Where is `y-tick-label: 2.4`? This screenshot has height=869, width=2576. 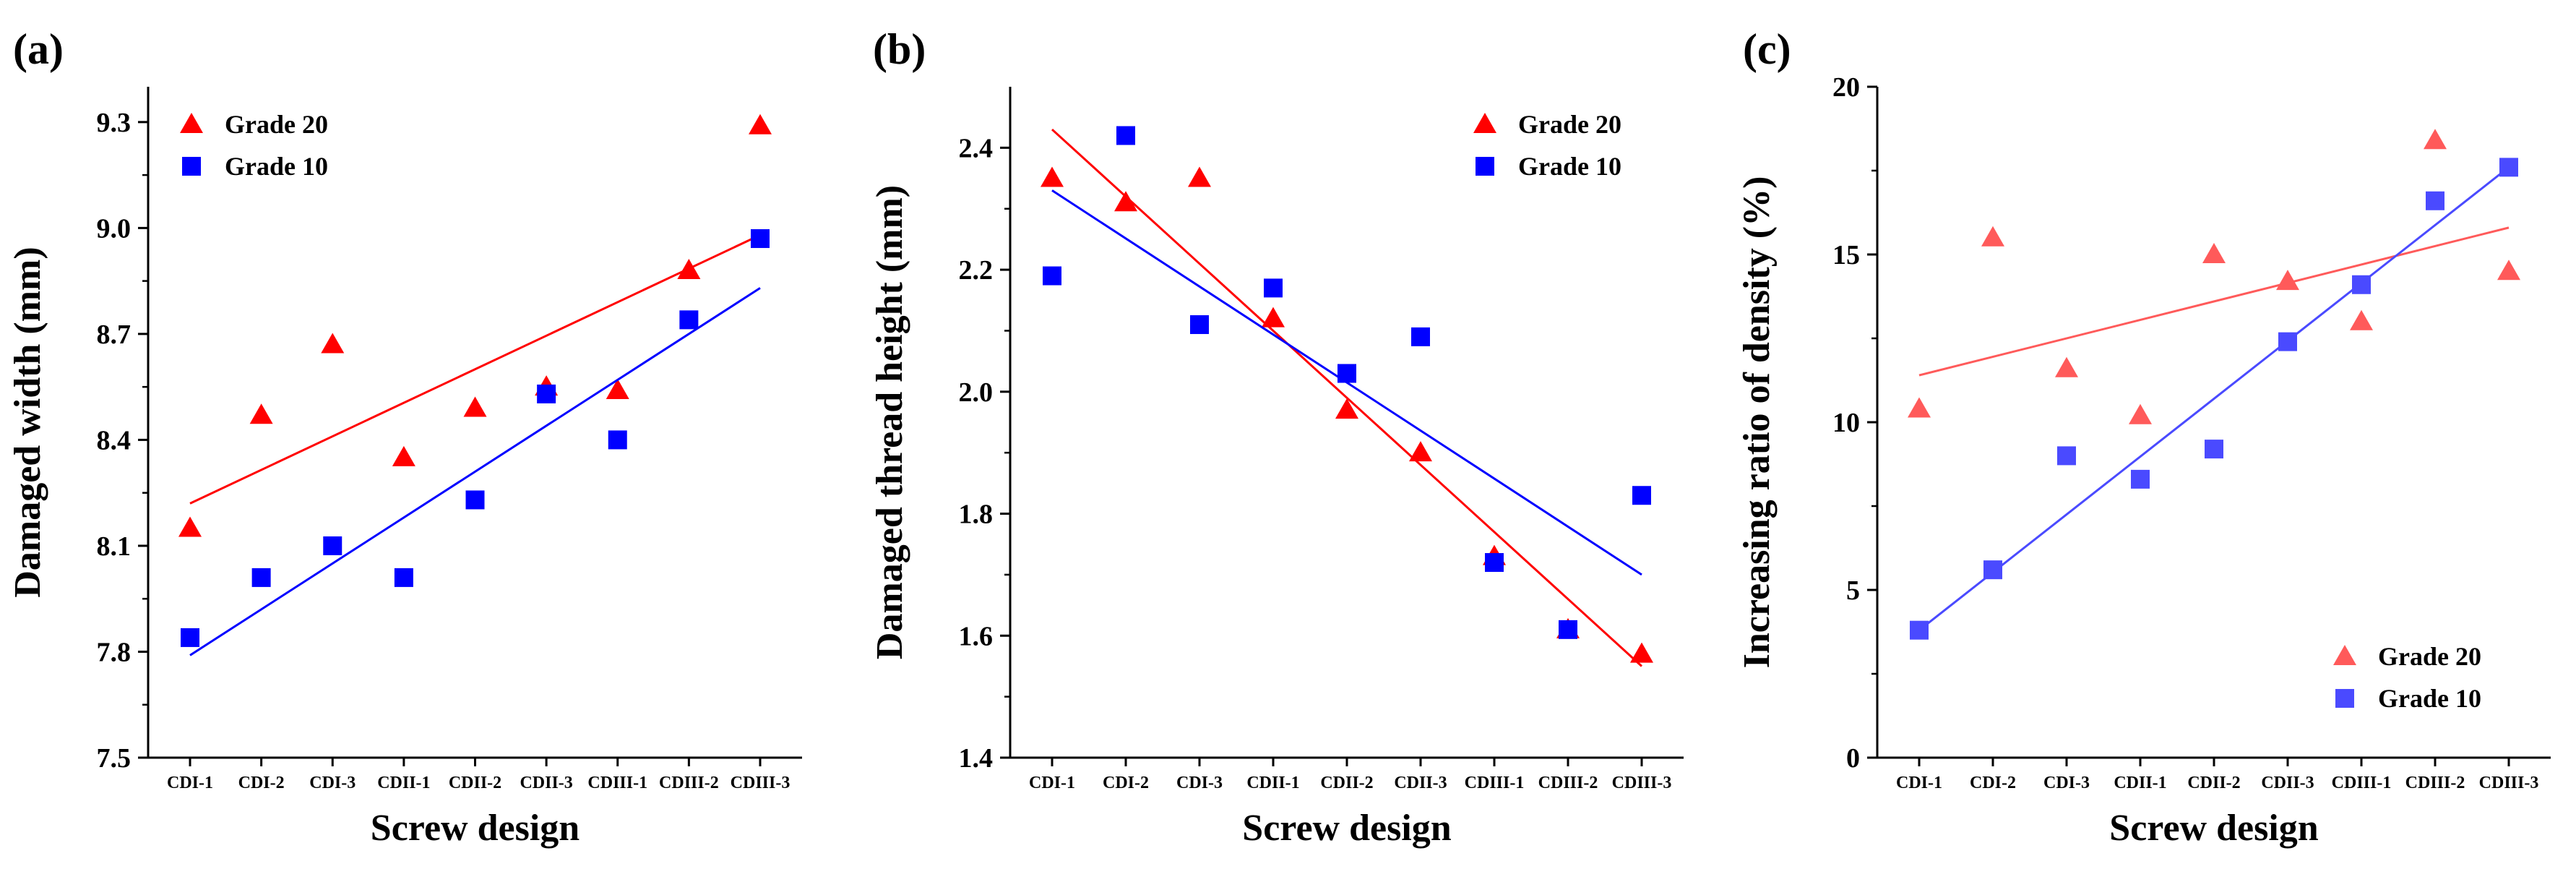 y-tick-label: 2.4 is located at coordinates (976, 148).